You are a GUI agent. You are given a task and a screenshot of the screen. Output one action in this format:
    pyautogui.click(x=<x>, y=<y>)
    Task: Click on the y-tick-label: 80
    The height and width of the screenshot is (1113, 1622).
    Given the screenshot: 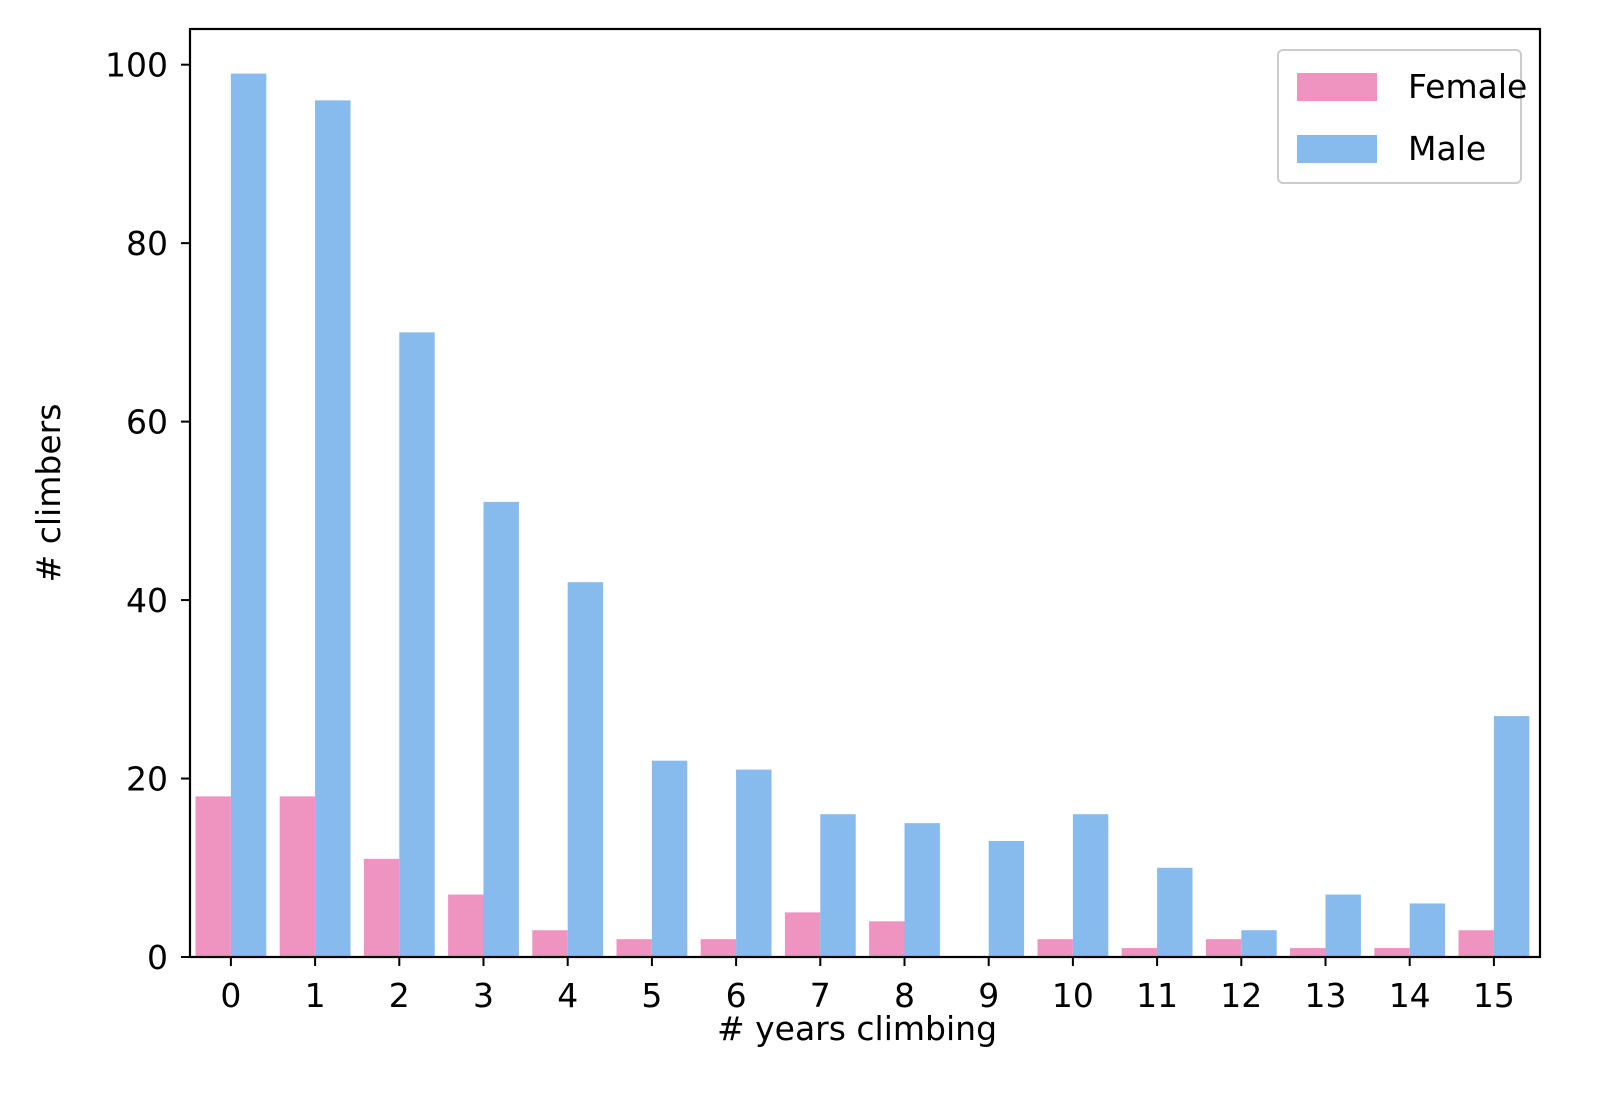 What is the action you would take?
    pyautogui.click(x=147, y=243)
    